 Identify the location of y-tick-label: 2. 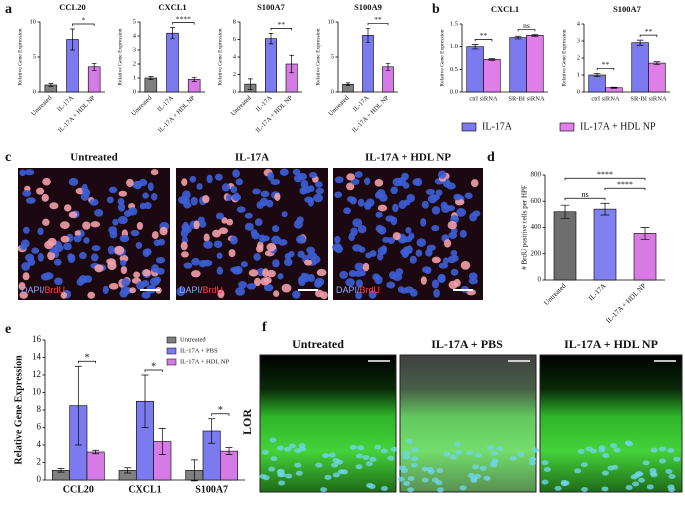
(578, 57).